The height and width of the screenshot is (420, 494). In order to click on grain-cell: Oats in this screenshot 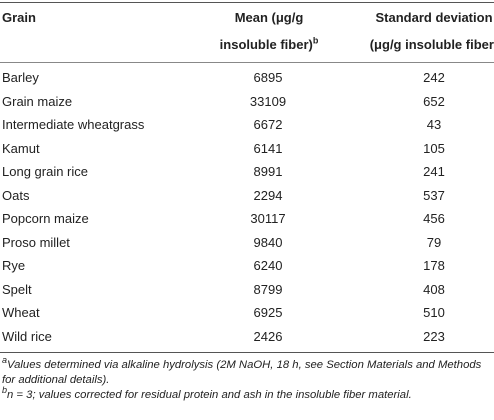, I will do `click(16, 195)`.